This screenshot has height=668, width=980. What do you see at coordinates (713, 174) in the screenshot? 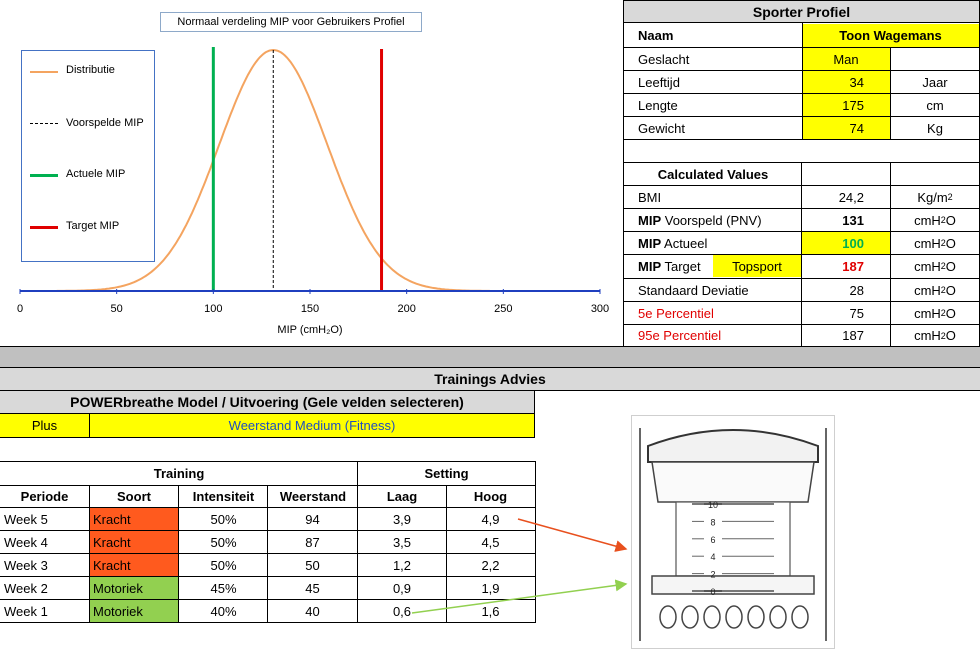
I see `calculated-header: Calculated Values` at bounding box center [713, 174].